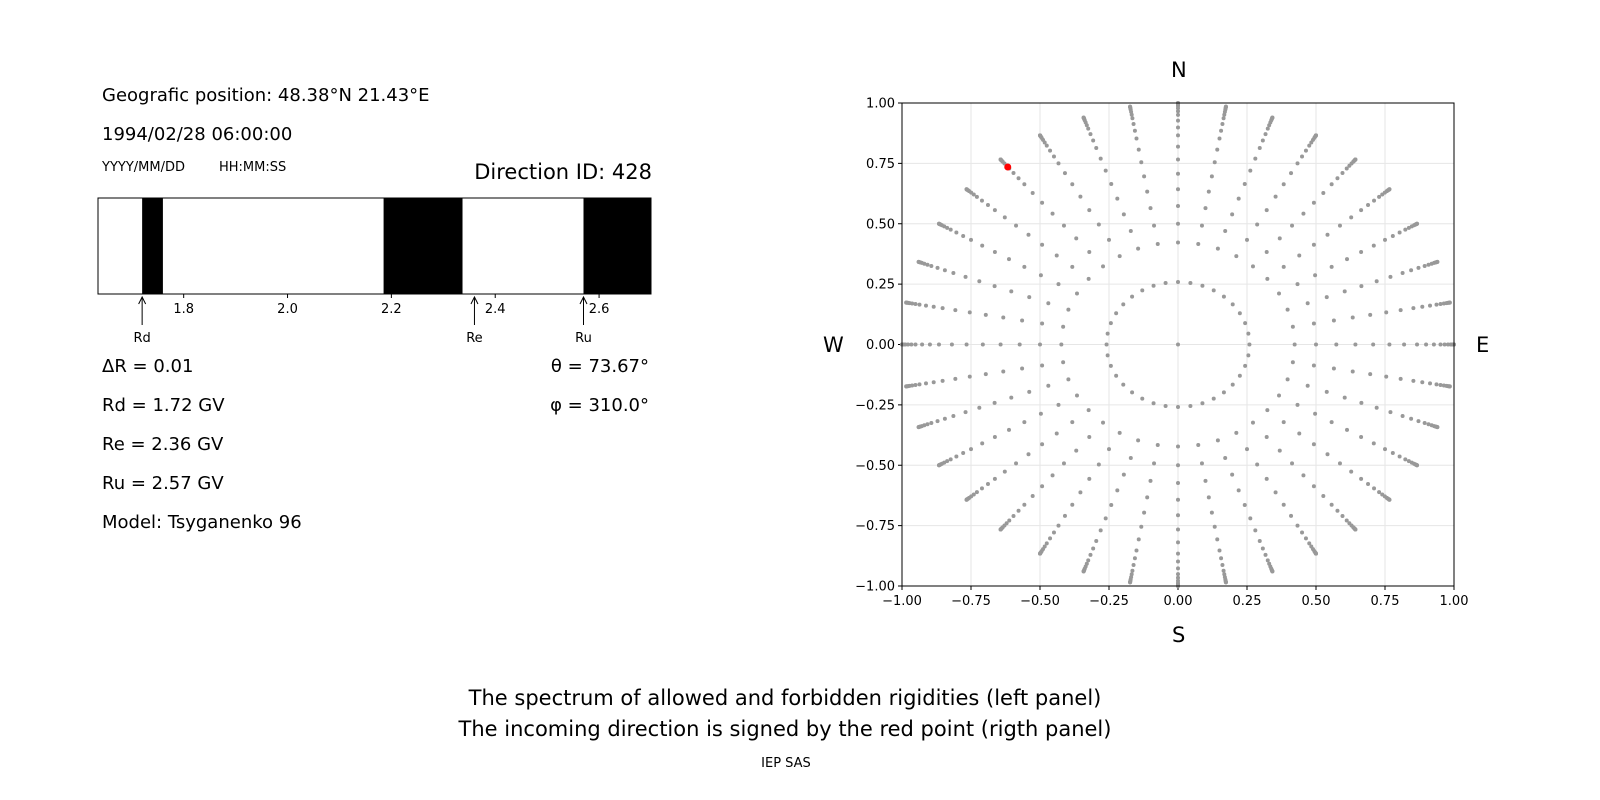  What do you see at coordinates (152, 246) in the screenshot?
I see `forbidden-band` at bounding box center [152, 246].